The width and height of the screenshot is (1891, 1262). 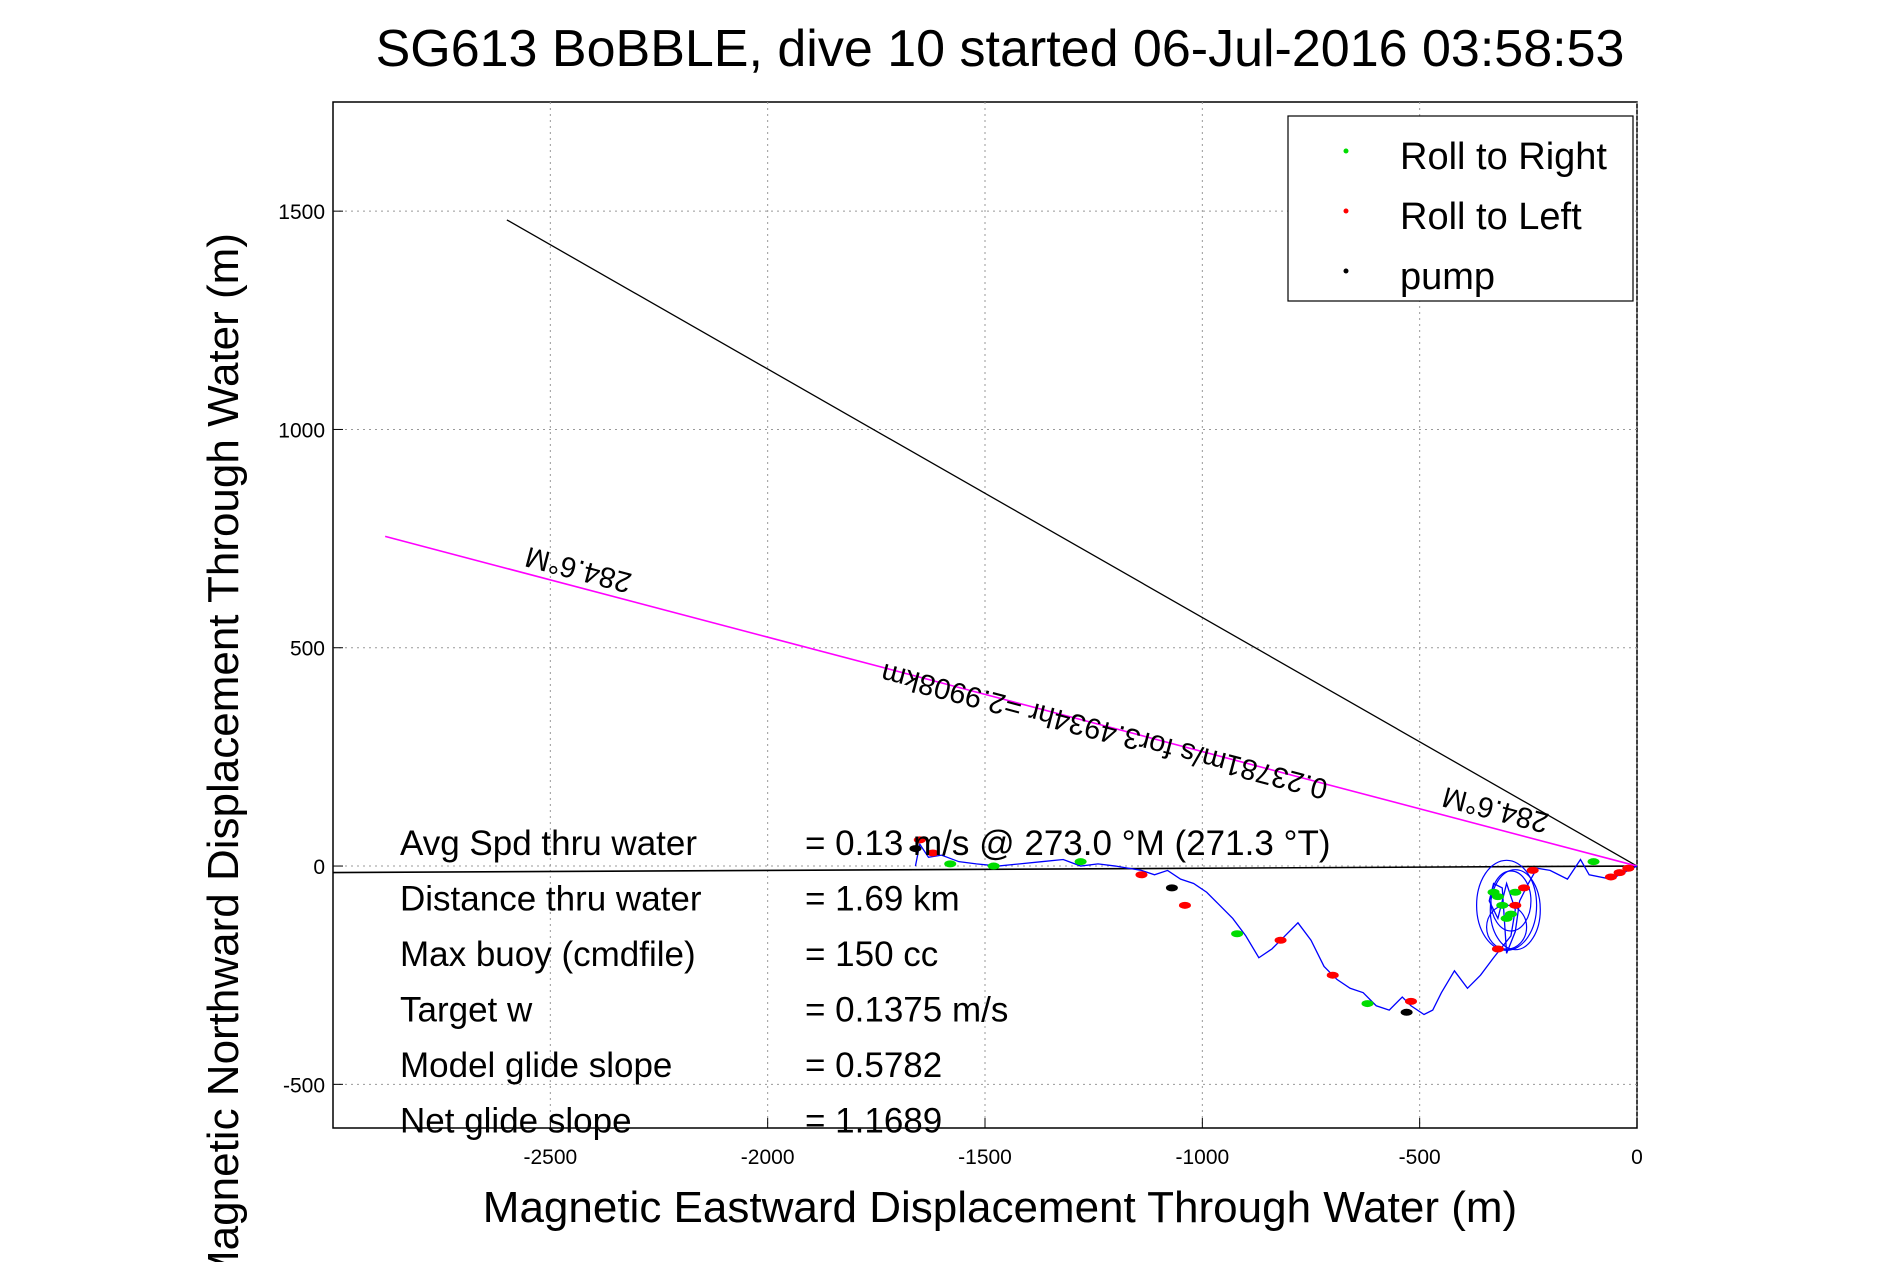 What do you see at coordinates (873, 1121) in the screenshot?
I see `stat-value: = 1.1689` at bounding box center [873, 1121].